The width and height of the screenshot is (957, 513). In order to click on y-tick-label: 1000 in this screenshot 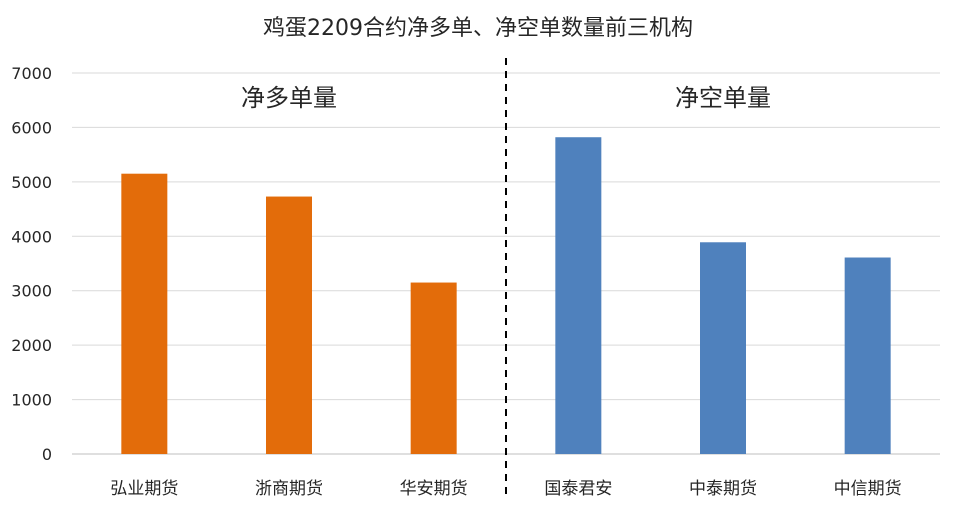, I will do `click(31, 400)`.